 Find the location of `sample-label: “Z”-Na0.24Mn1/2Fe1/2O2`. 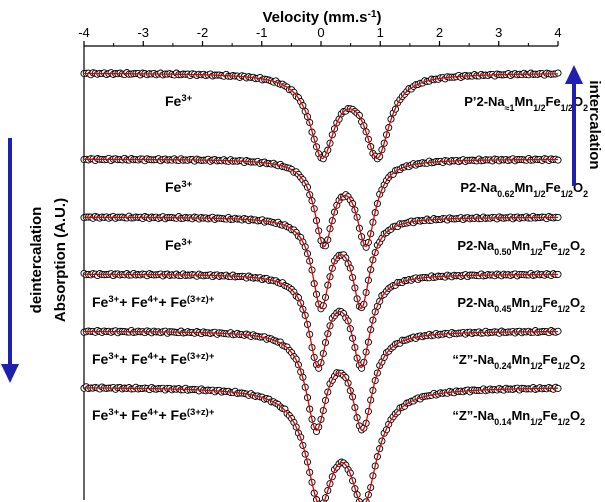

sample-label: “Z”-Na0.24Mn1/2Fe1/2O2 is located at coordinates (518, 361).